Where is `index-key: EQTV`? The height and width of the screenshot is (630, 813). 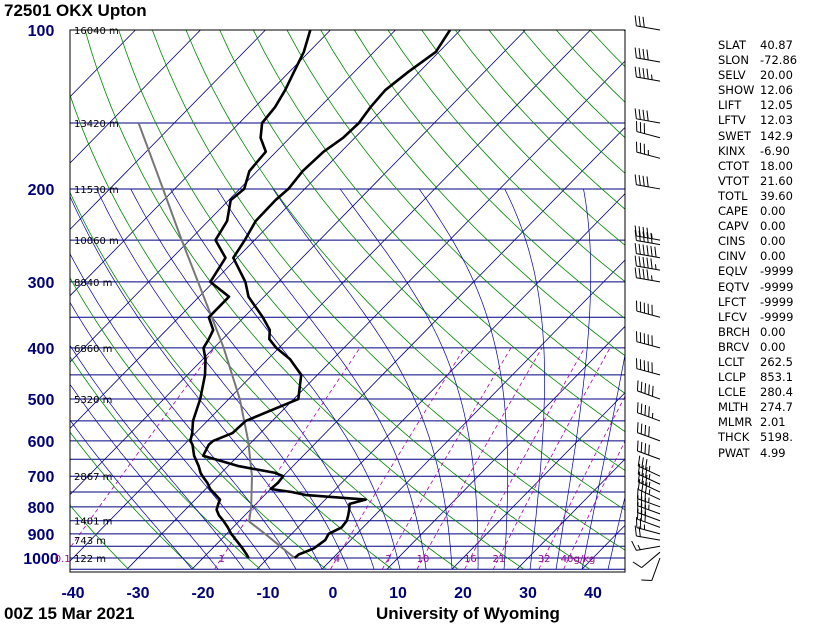
index-key: EQTV is located at coordinates (734, 286).